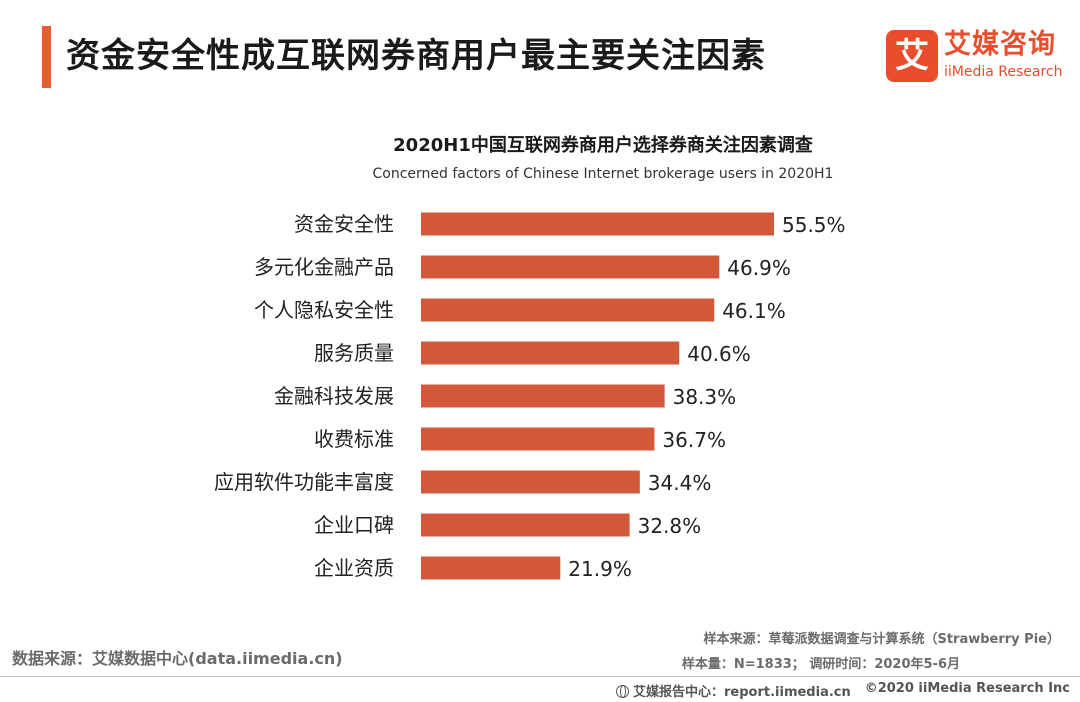  I want to click on report-center: 艾媒报告中心：report.iimedia.cn, so click(733, 690).